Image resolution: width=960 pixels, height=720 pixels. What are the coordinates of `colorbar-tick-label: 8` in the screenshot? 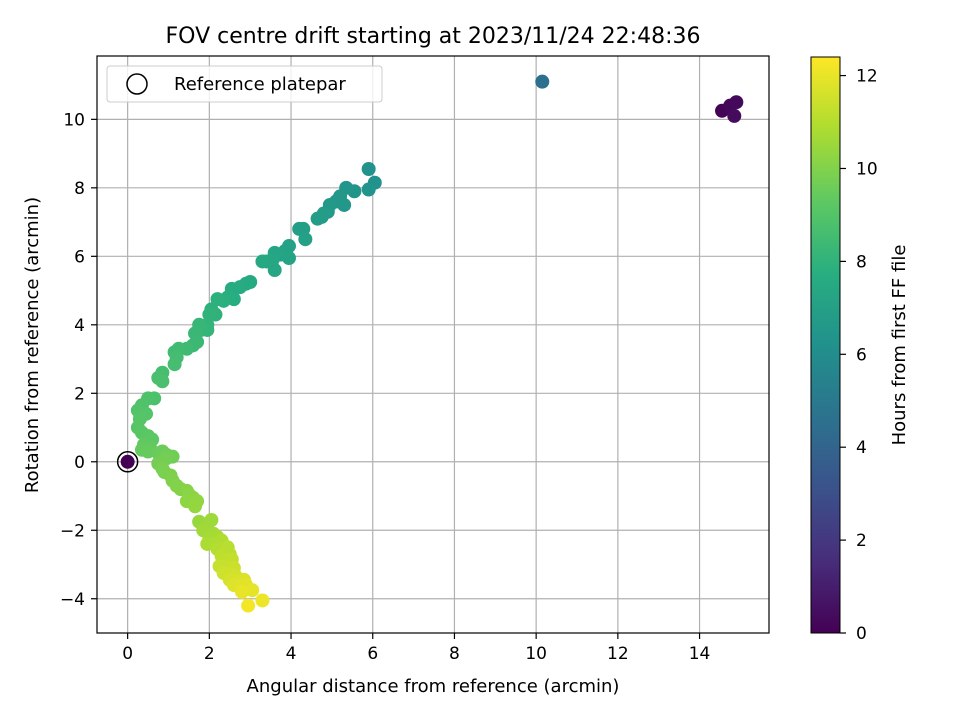 It's located at (861, 262).